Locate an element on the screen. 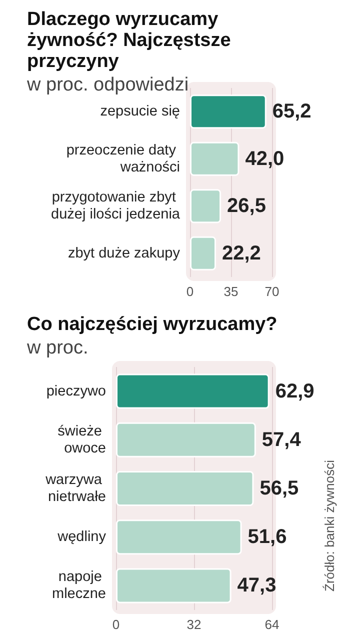 This screenshot has height=640, width=342. data-label: 42,0 is located at coordinates (264, 159).